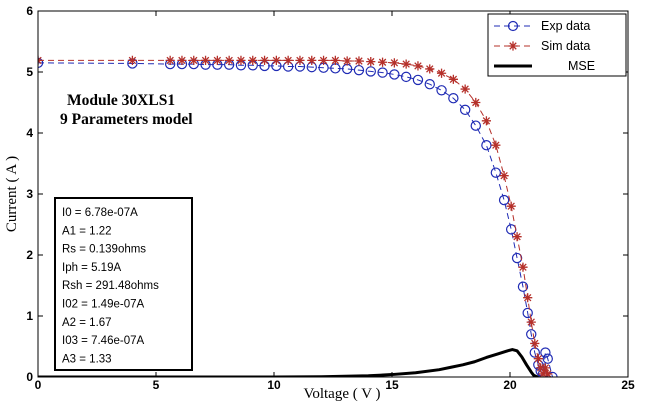 This screenshot has height=408, width=647. I want to click on legend-item-exp: Exp data, so click(542, 26).